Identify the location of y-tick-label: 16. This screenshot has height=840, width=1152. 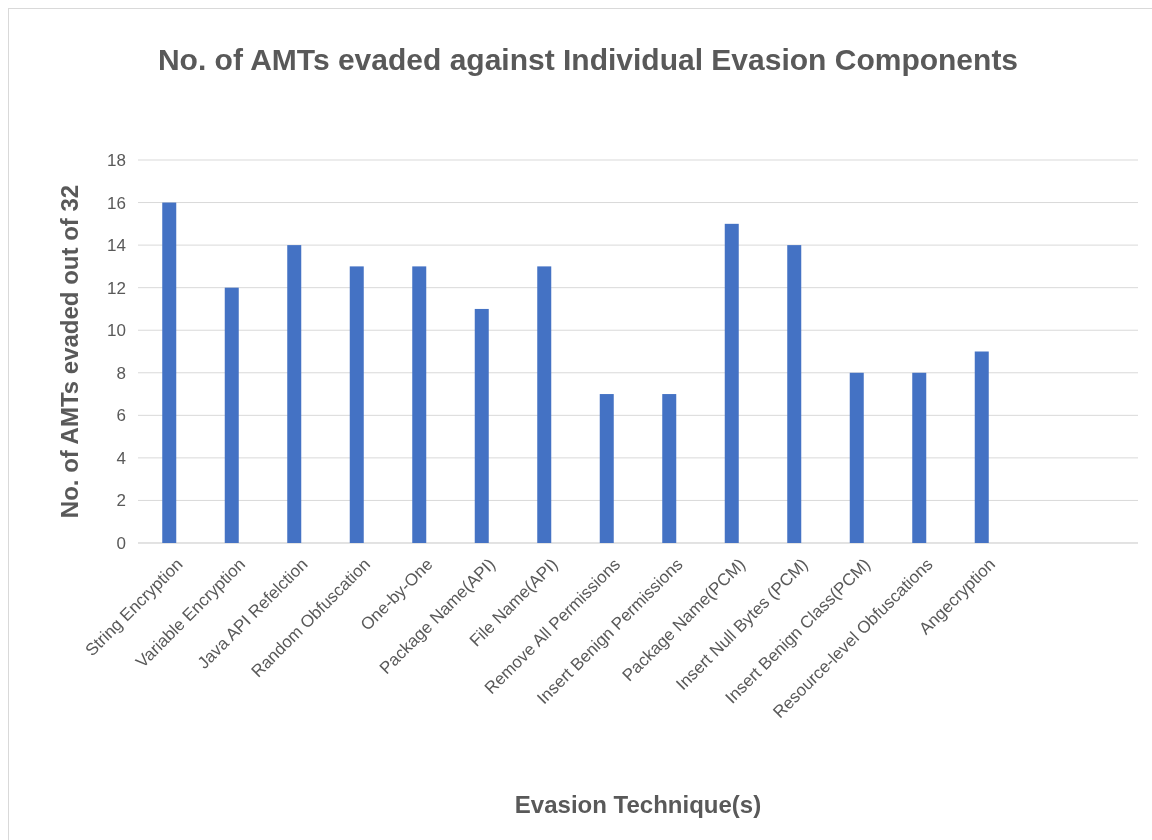
(116, 203).